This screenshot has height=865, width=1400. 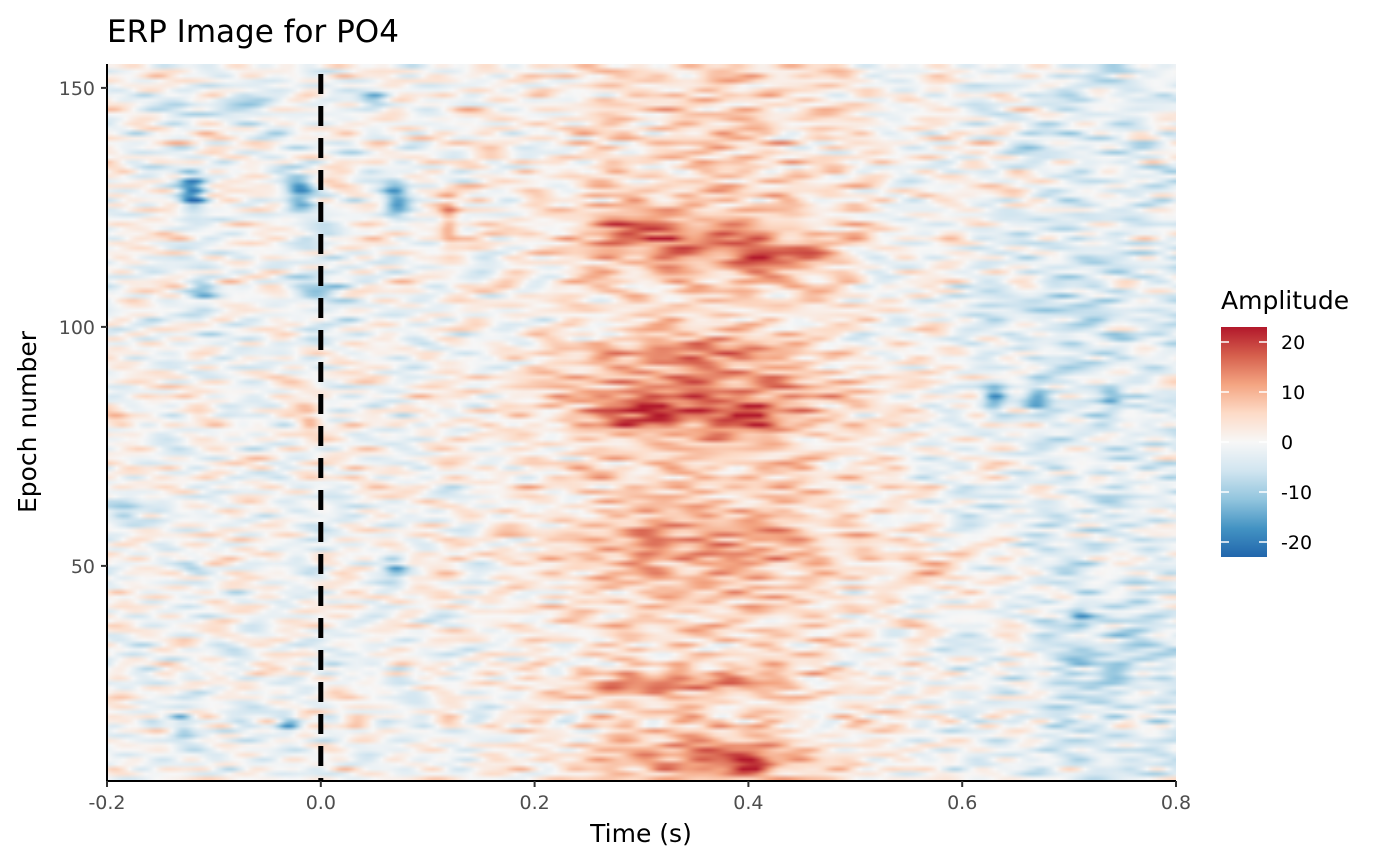 I want to click on x-tick-label: 0.0, so click(x=321, y=803).